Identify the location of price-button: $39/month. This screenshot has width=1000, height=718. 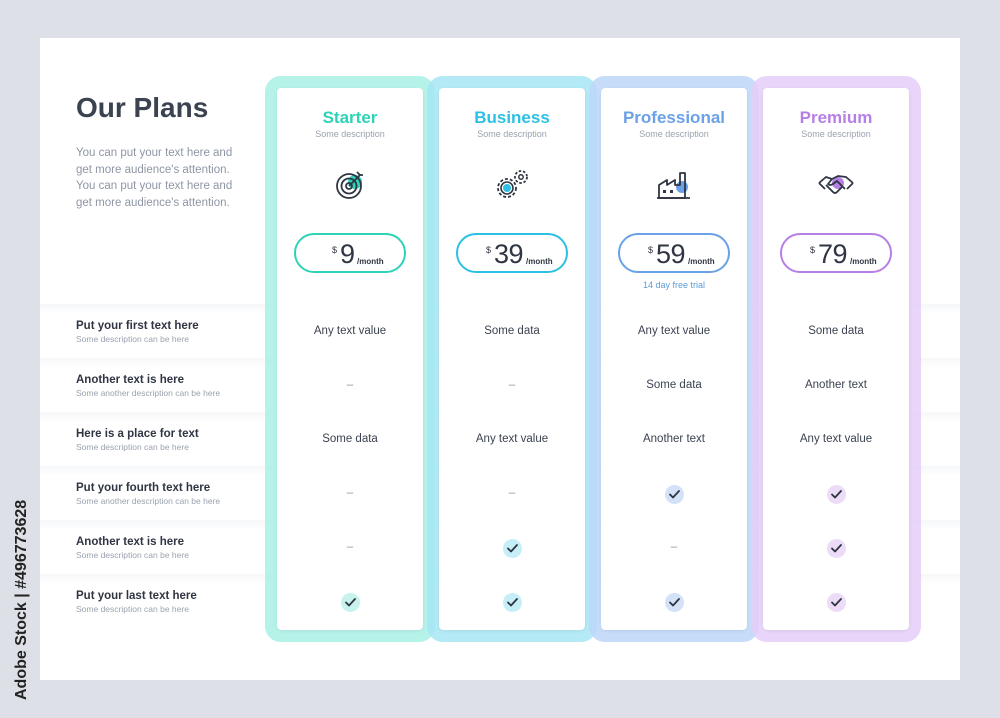
(512, 253).